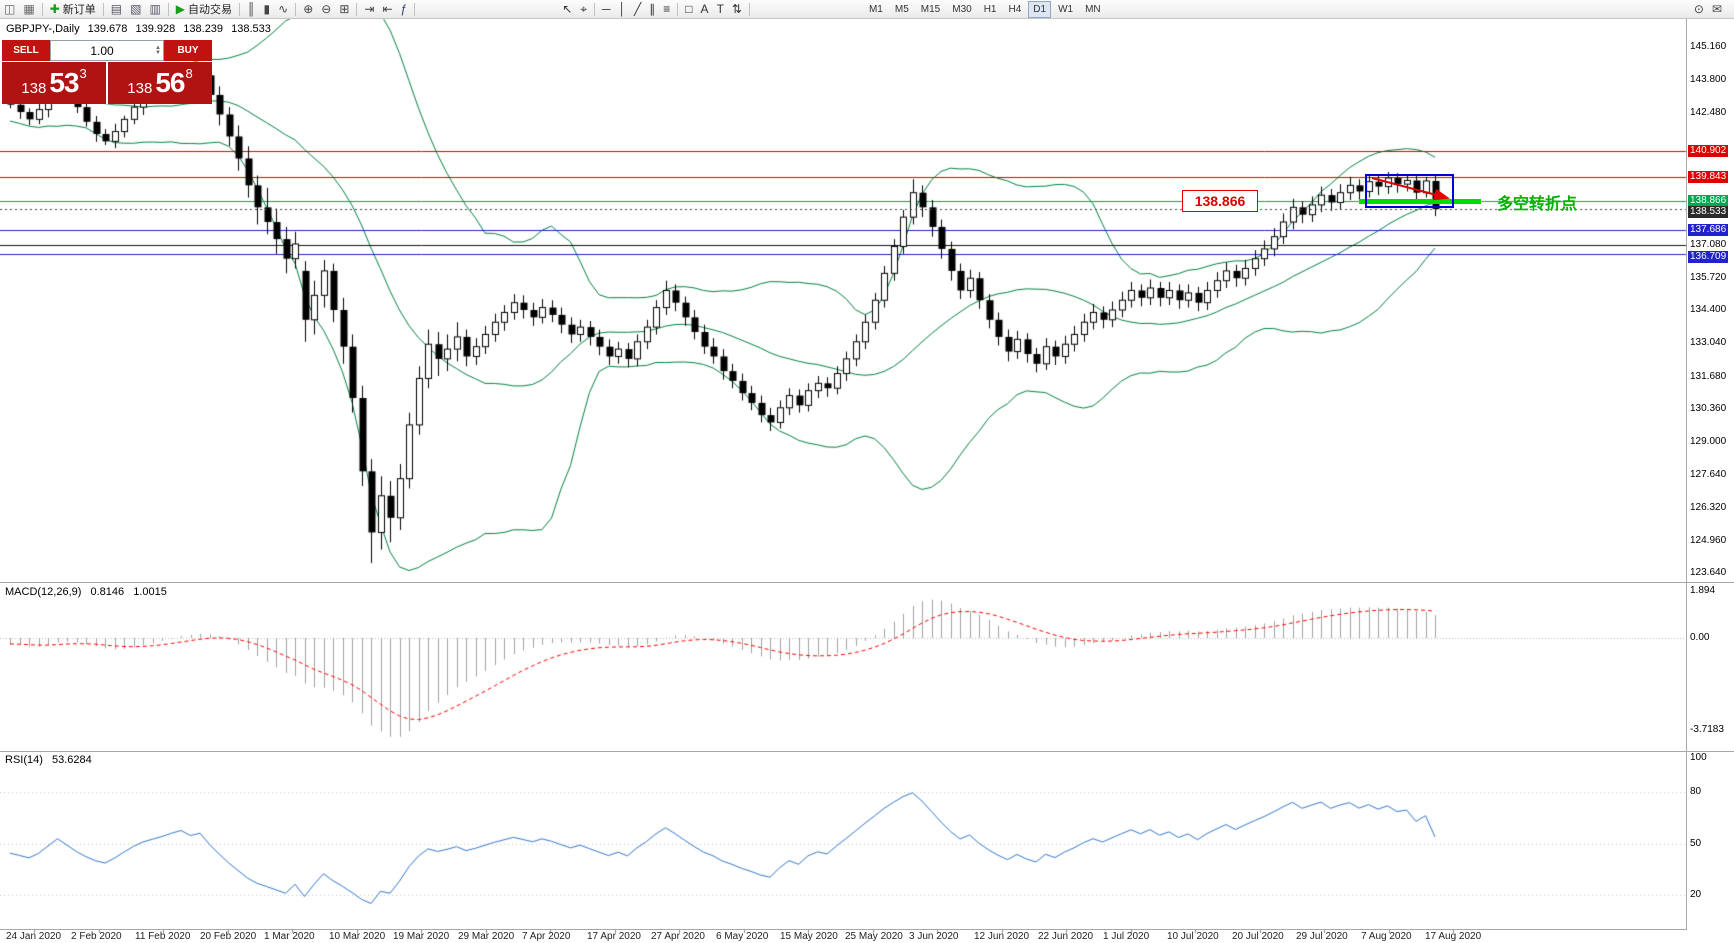  What do you see at coordinates (64, 82) in the screenshot?
I see `sell-price-pips: 53` at bounding box center [64, 82].